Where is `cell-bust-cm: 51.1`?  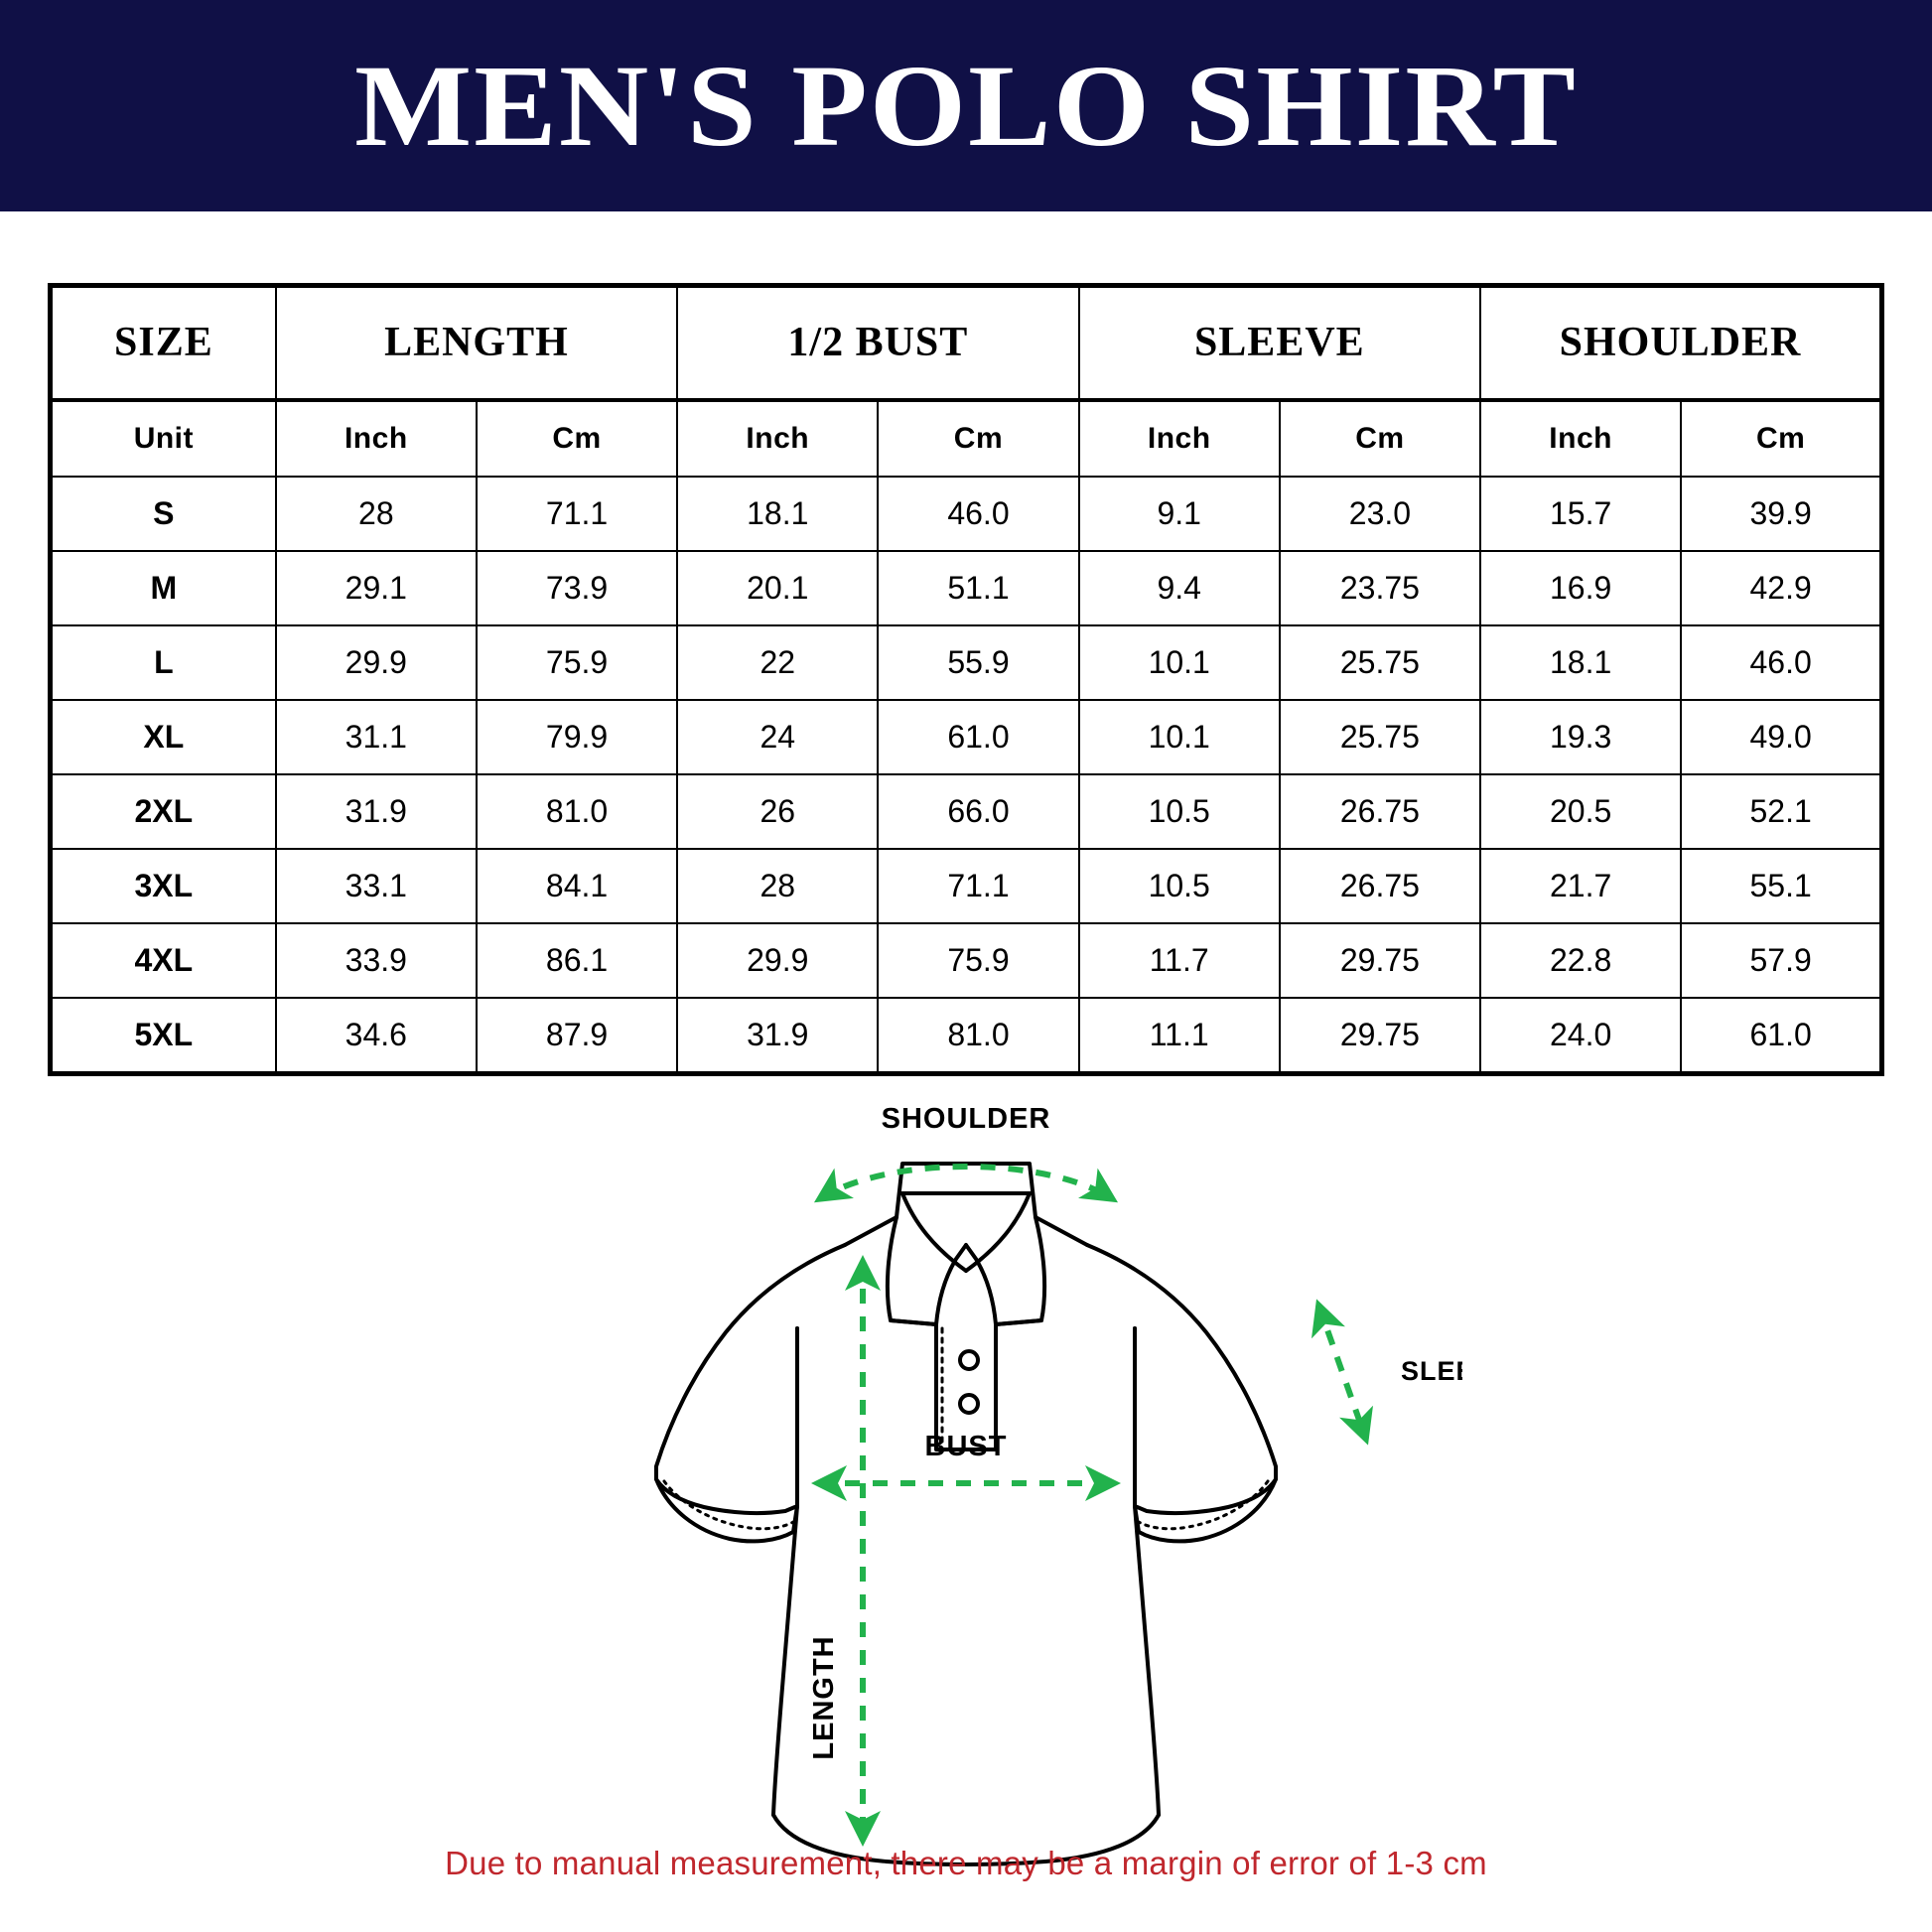
cell-bust-cm: 51.1 is located at coordinates (979, 587).